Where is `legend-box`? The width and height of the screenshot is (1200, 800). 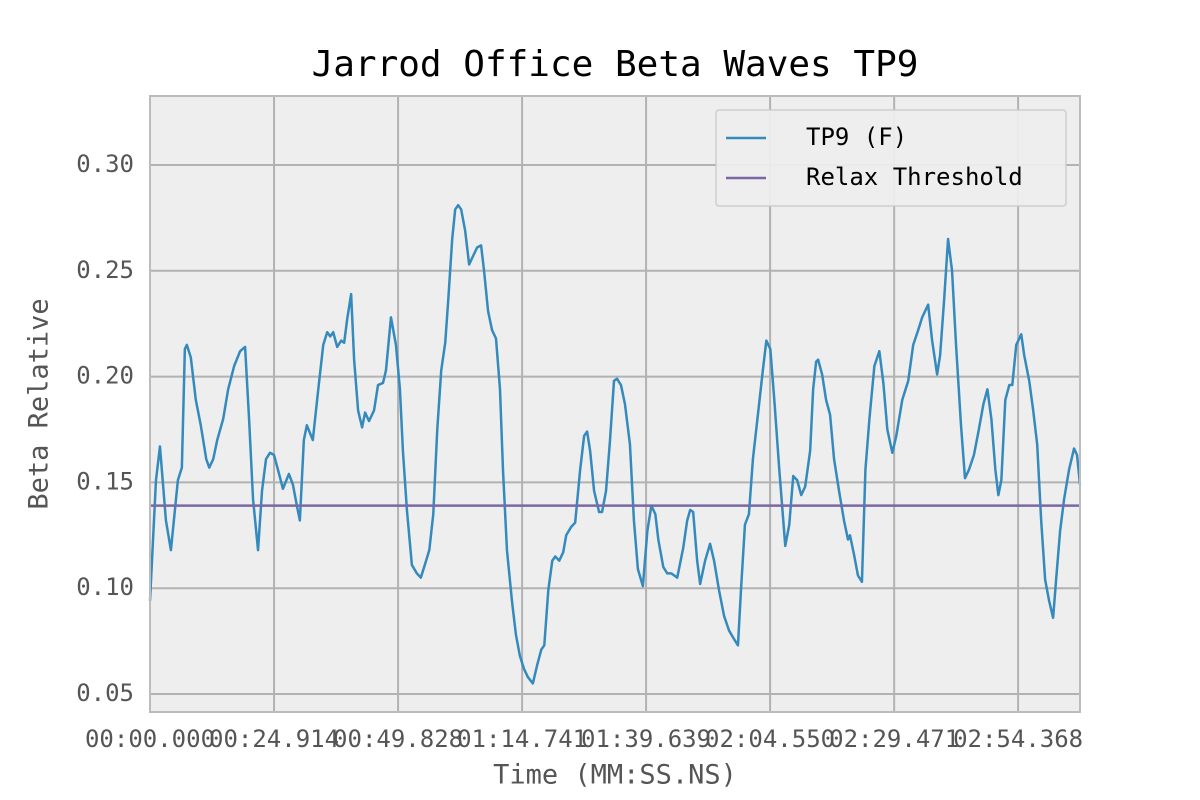
legend-box is located at coordinates (891, 158).